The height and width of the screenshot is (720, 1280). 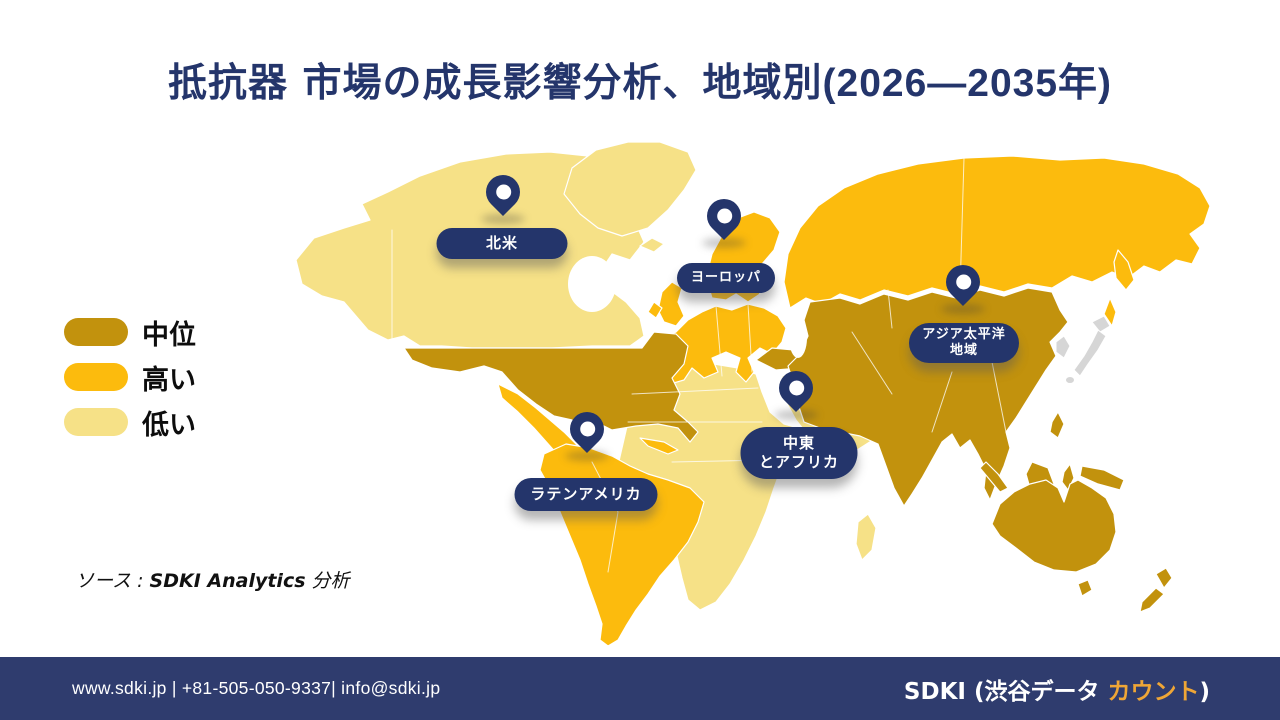 I want to click on region-usa, so click(x=551, y=387).